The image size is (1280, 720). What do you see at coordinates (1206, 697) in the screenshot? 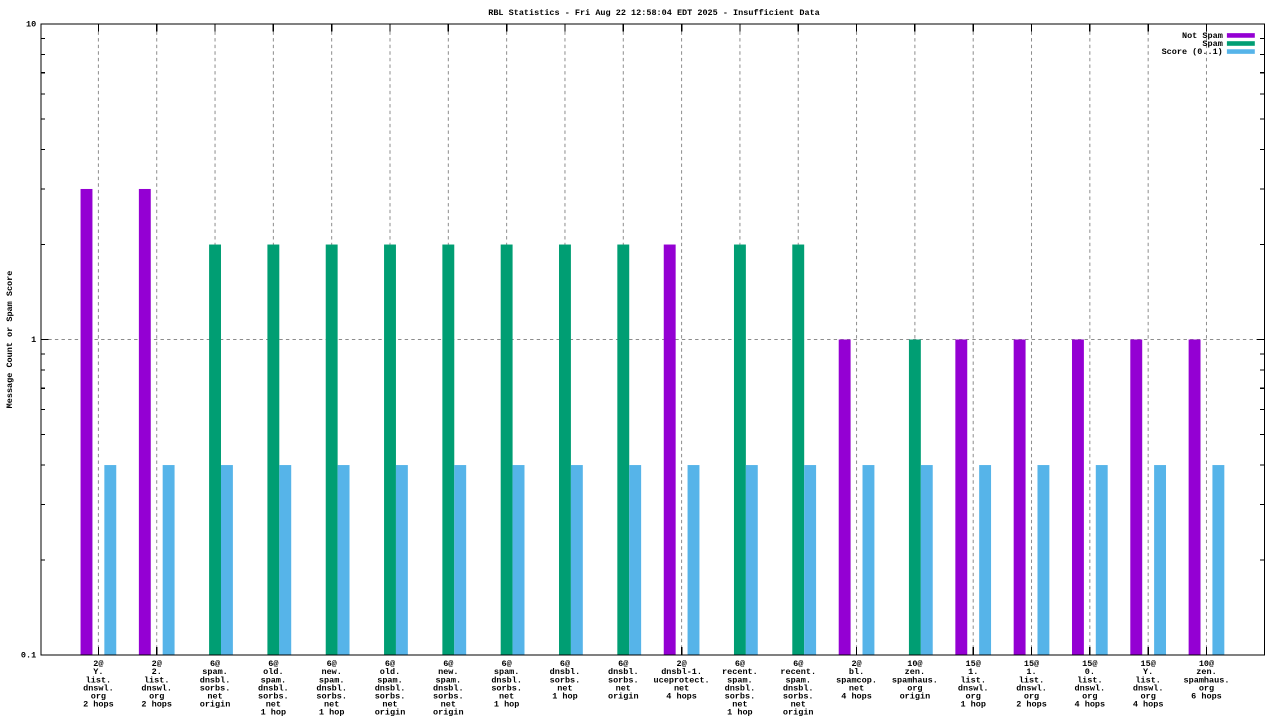
I see `svg-text: 6 hops` at bounding box center [1206, 697].